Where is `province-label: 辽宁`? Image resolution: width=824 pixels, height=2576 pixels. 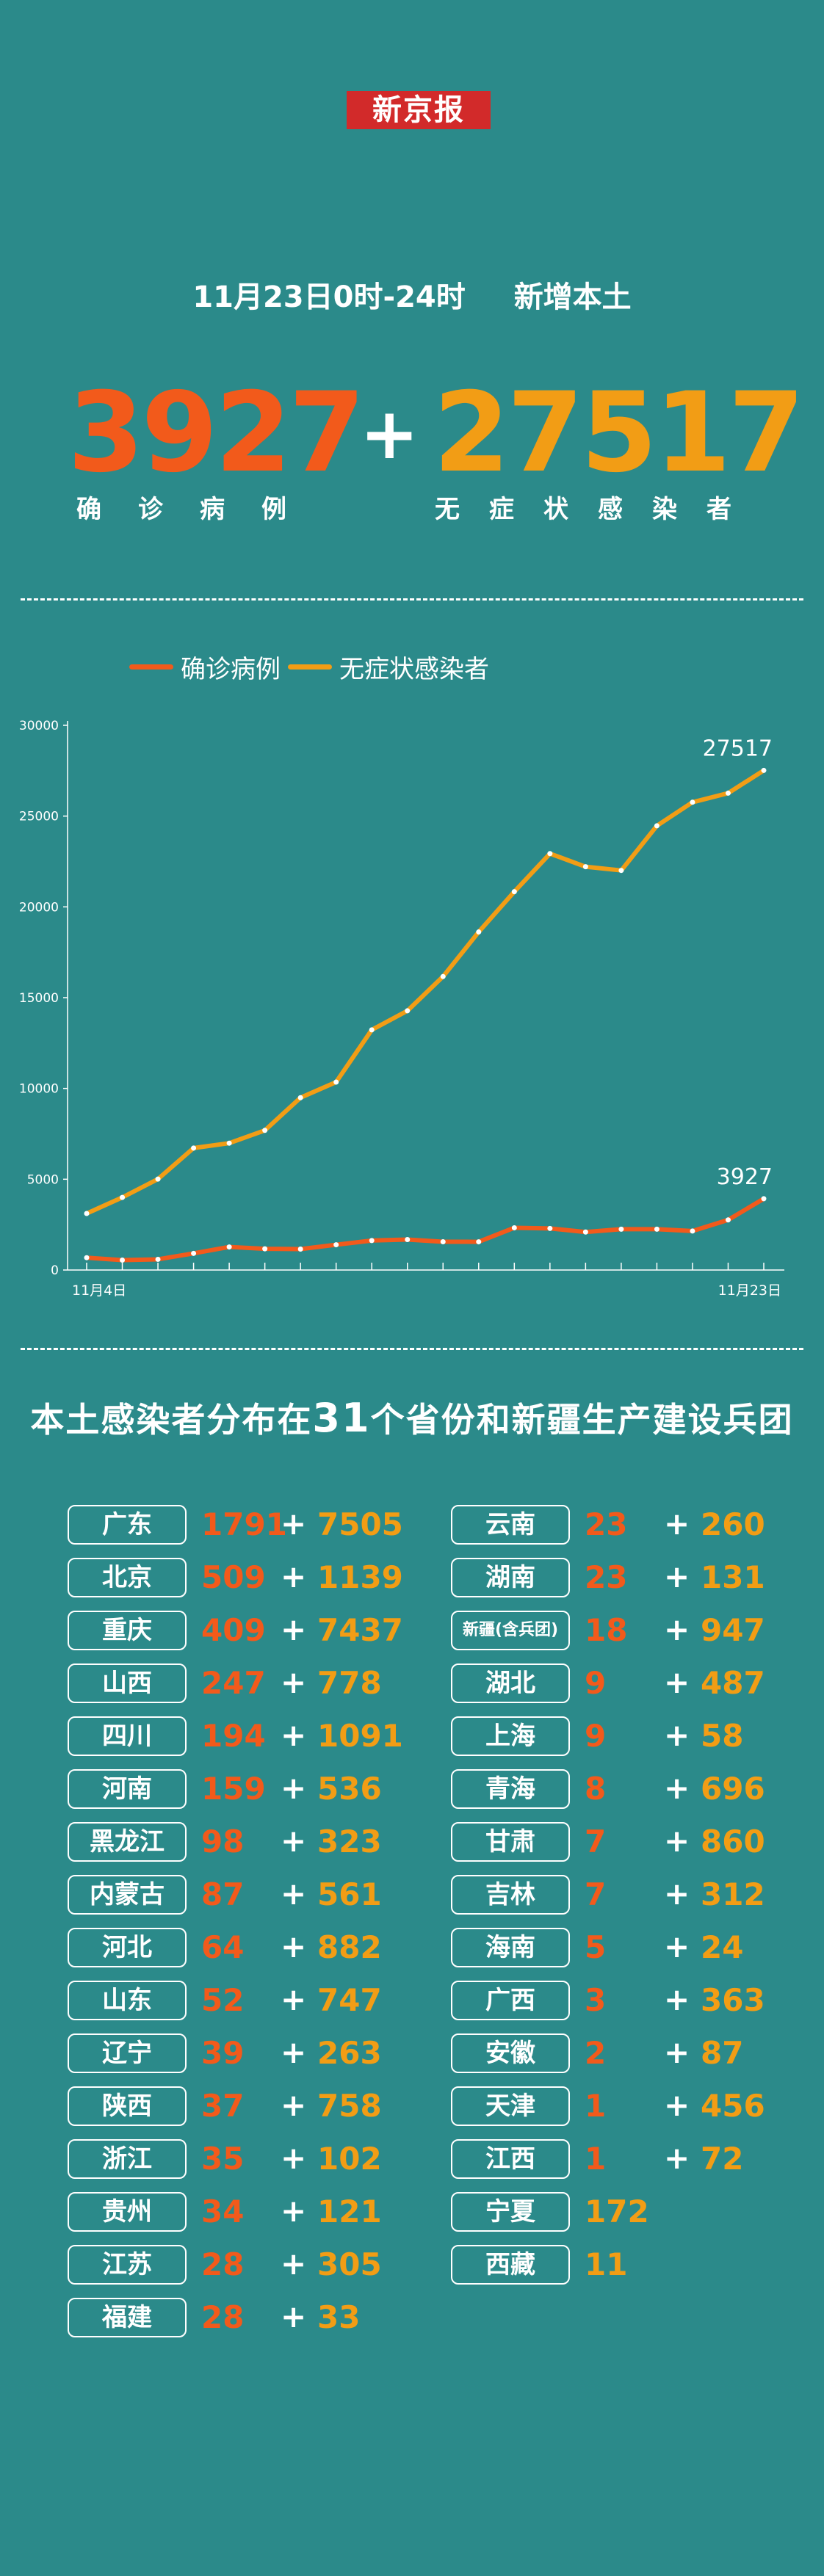 province-label: 辽宁 is located at coordinates (127, 2053).